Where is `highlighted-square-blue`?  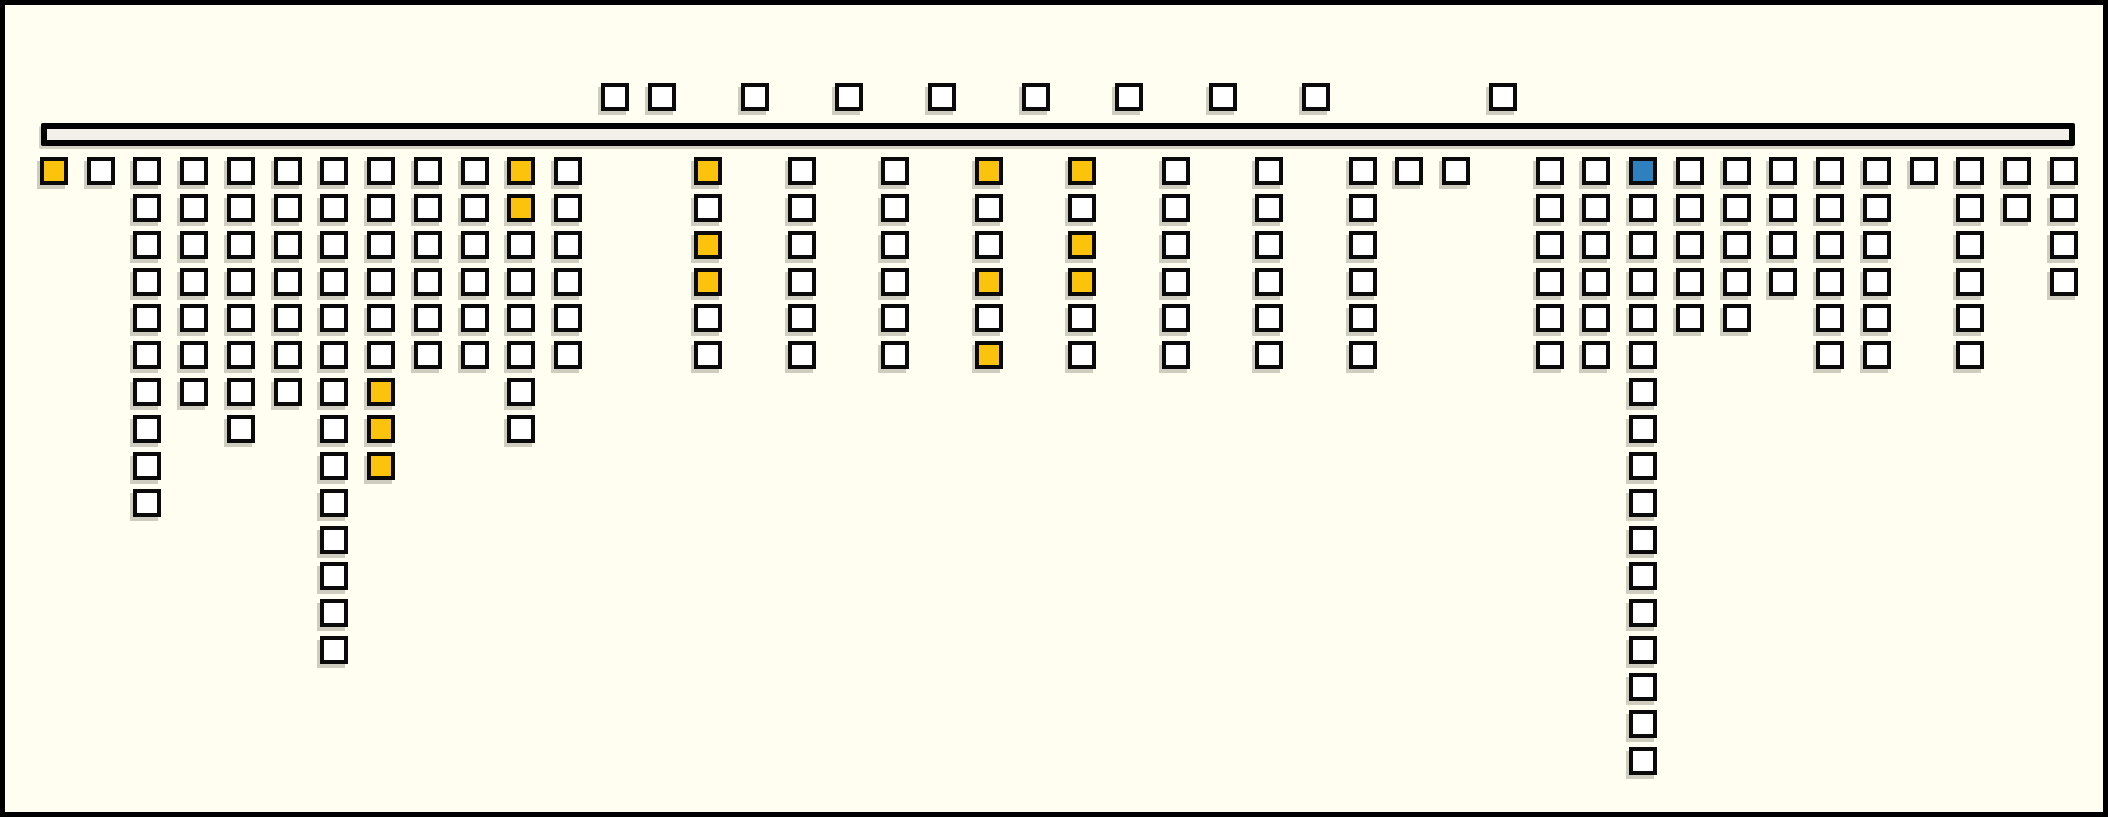
highlighted-square-blue is located at coordinates (1643, 171).